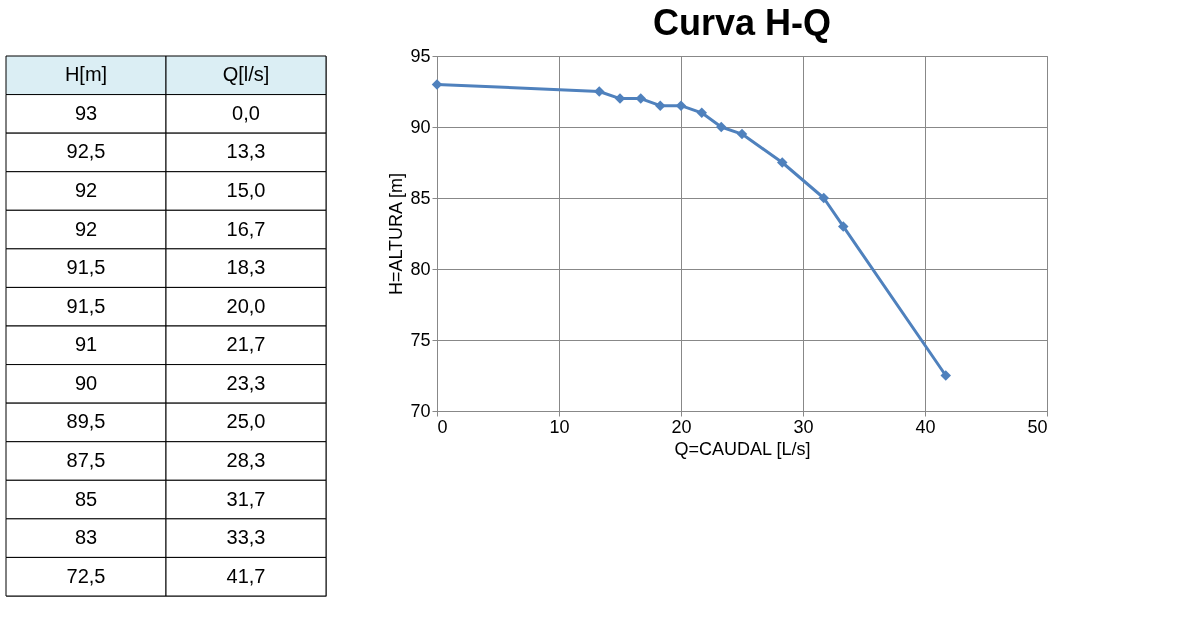 This screenshot has height=621, width=1184. I want to click on text: 41,7, so click(246, 575).